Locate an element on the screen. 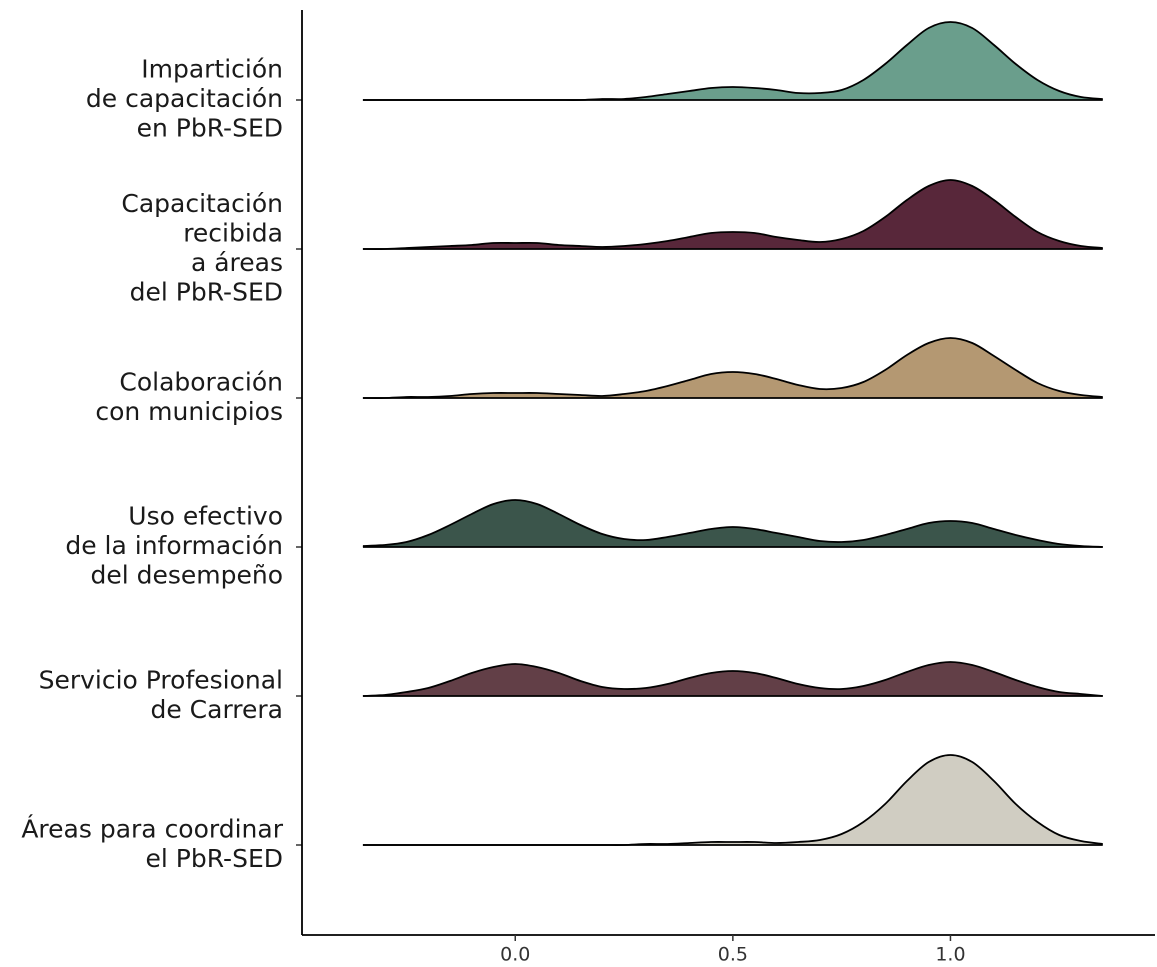  y-tick-label: Áreas para coordinar el PbR-SED is located at coordinates (152, 843).